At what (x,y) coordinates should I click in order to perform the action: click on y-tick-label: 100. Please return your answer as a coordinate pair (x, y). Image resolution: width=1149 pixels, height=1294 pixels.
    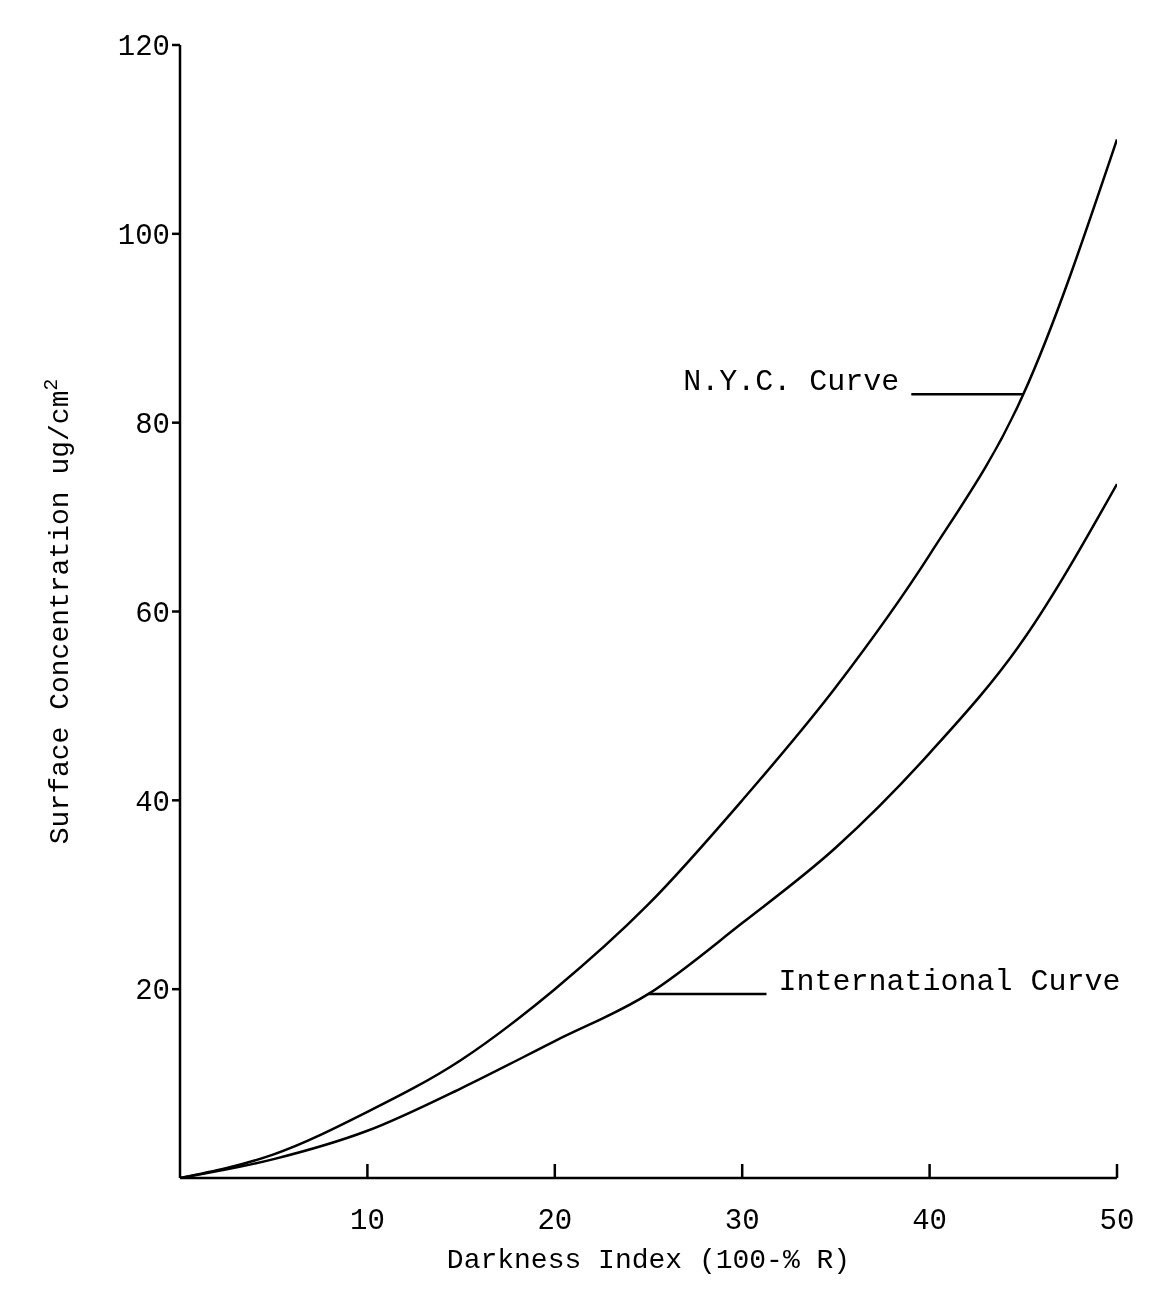
    Looking at the image, I should click on (143, 237).